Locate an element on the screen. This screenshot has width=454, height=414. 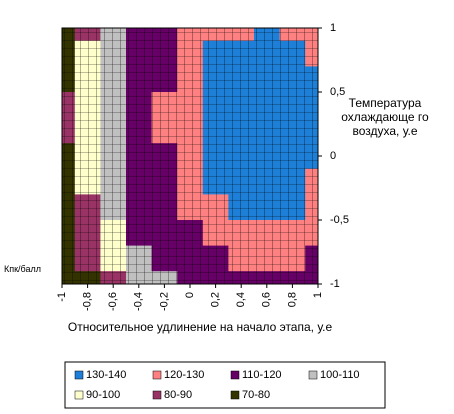
x-tick-label: -0,6 is located at coordinates (113, 301).